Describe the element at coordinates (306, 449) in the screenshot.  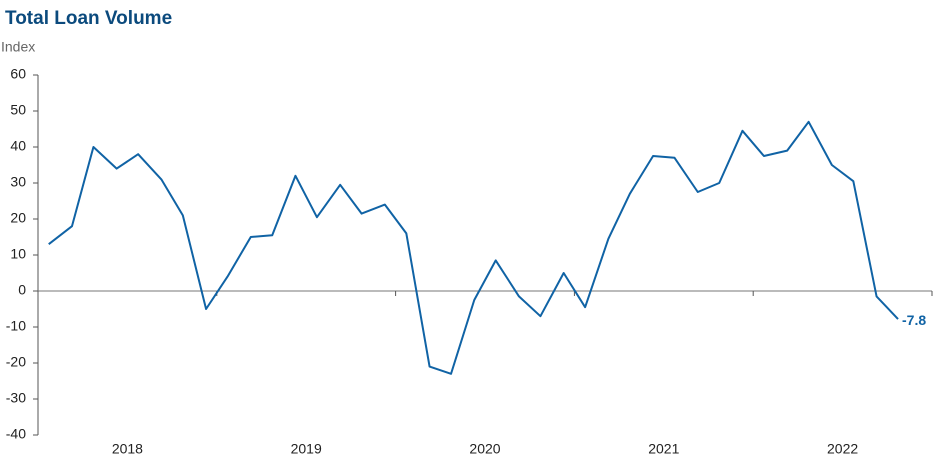
I see `x-tick-label: 2019` at that location.